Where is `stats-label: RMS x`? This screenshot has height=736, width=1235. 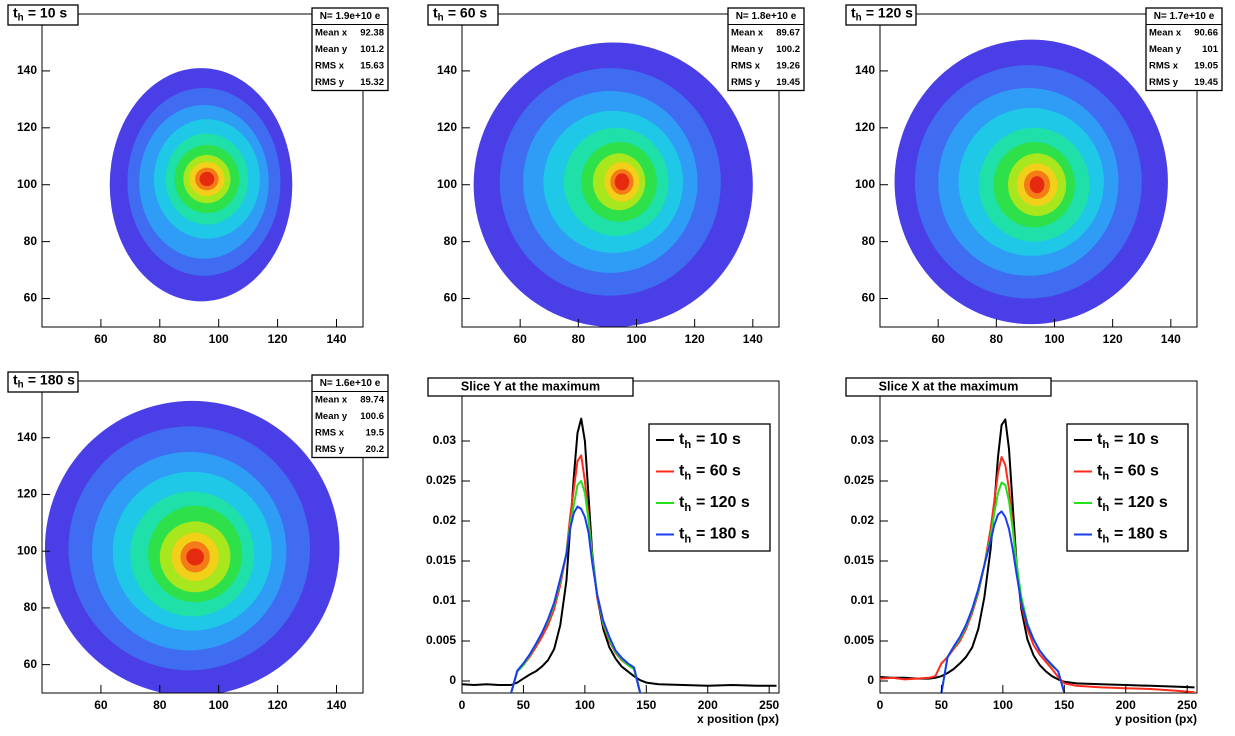 stats-label: RMS x is located at coordinates (1164, 65).